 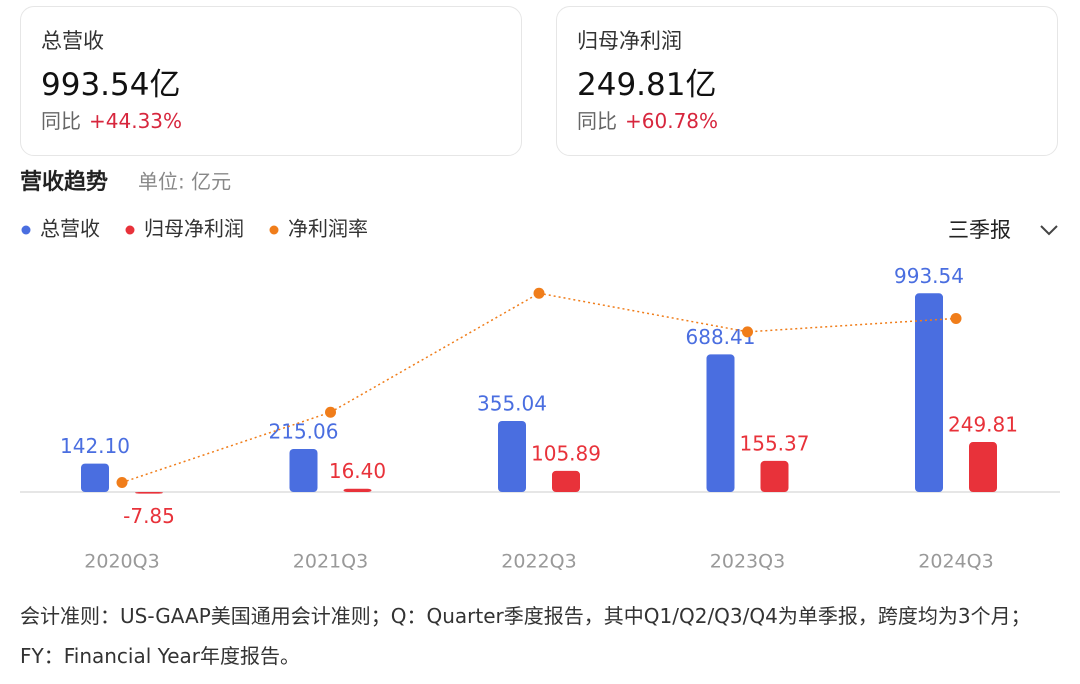 What do you see at coordinates (929, 276) in the screenshot?
I see `data-label: 993.54` at bounding box center [929, 276].